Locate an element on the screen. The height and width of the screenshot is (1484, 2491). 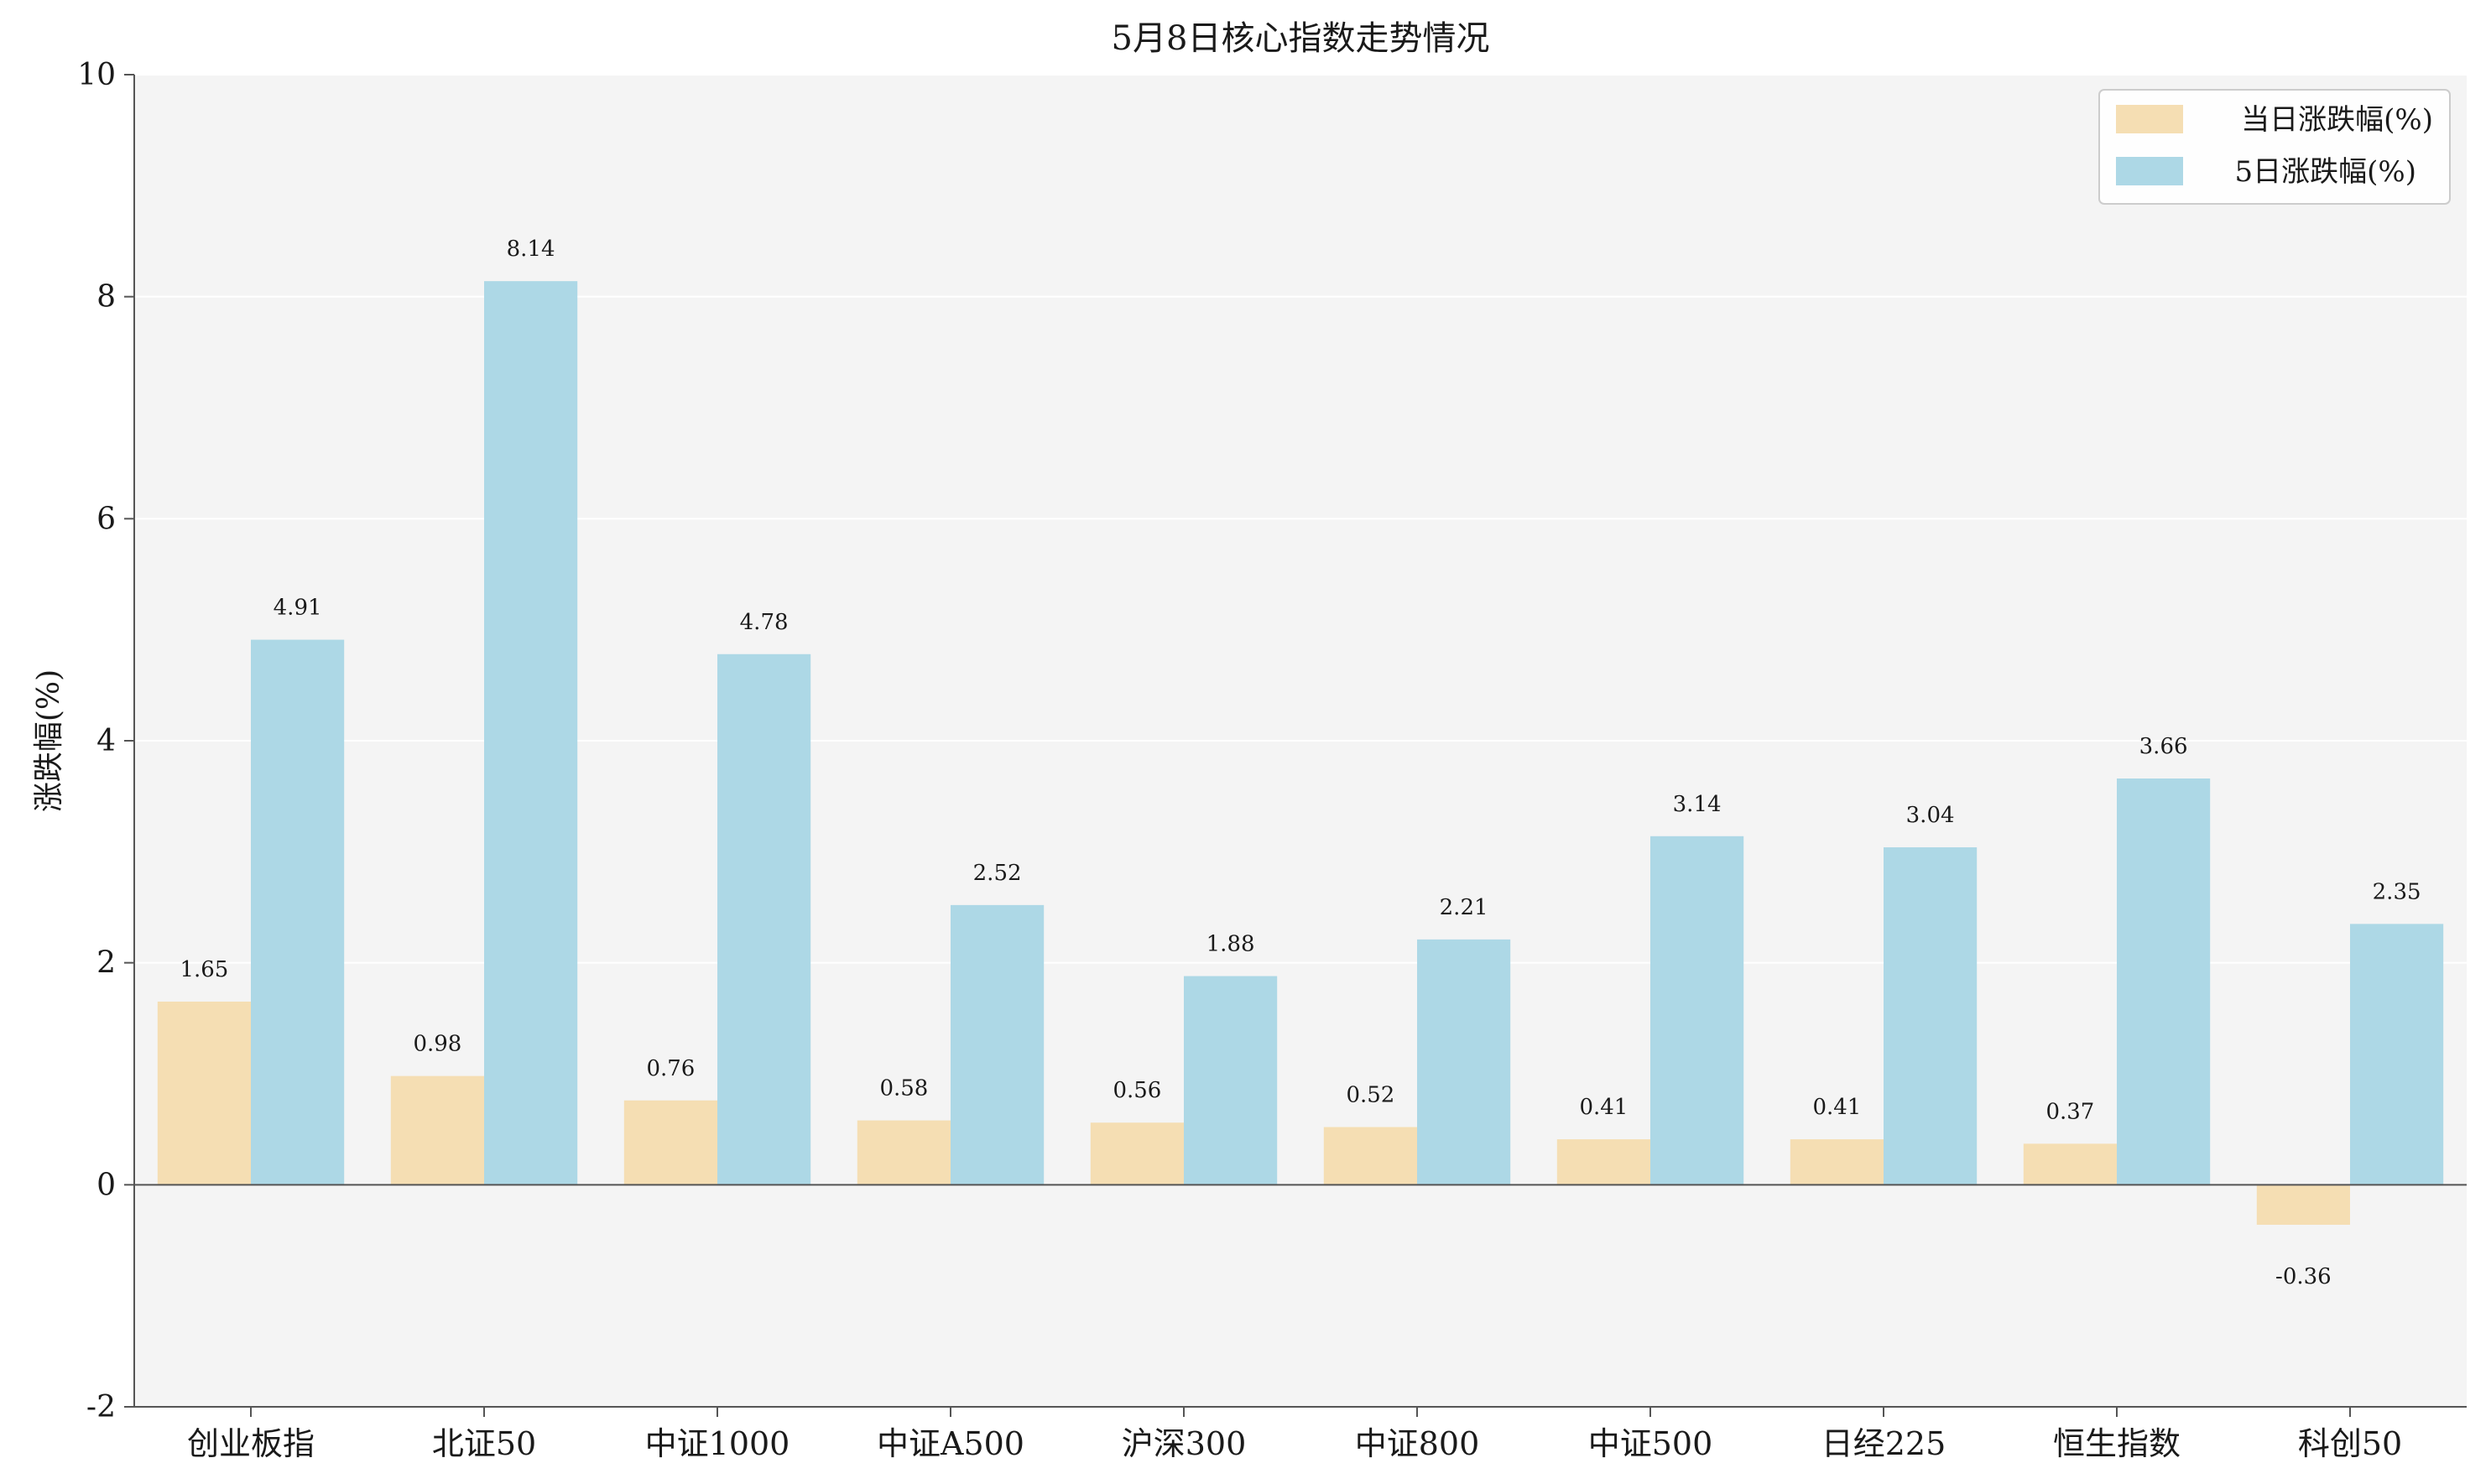
legend-swatch-5day is located at coordinates (2150, 171).